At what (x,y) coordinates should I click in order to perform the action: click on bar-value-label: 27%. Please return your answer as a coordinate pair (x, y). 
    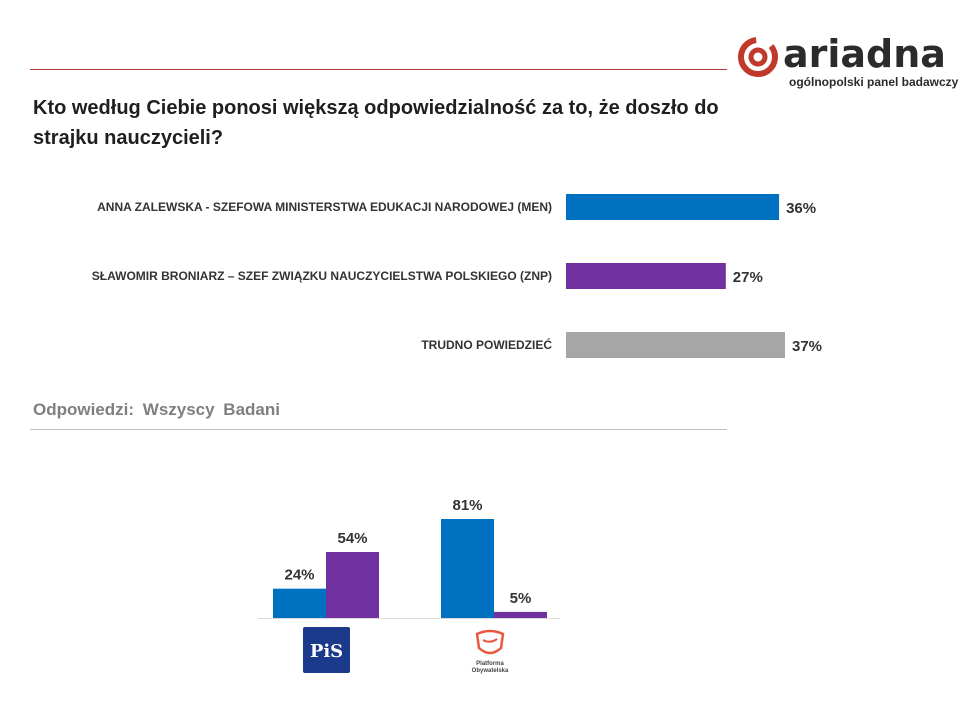
    Looking at the image, I should click on (748, 277).